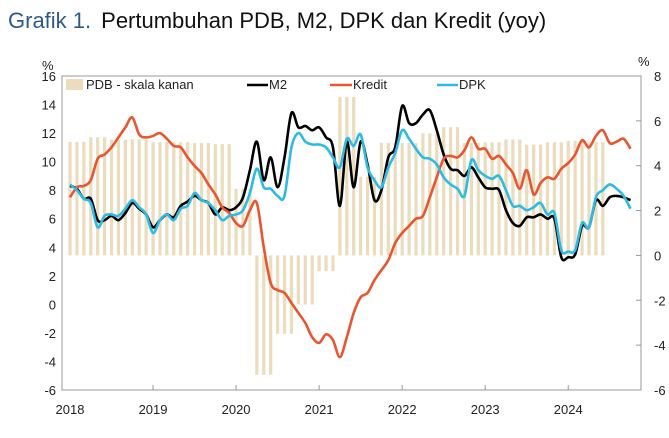  What do you see at coordinates (50, 20) in the screenshot?
I see `chart-number: Grafik 1.` at bounding box center [50, 20].